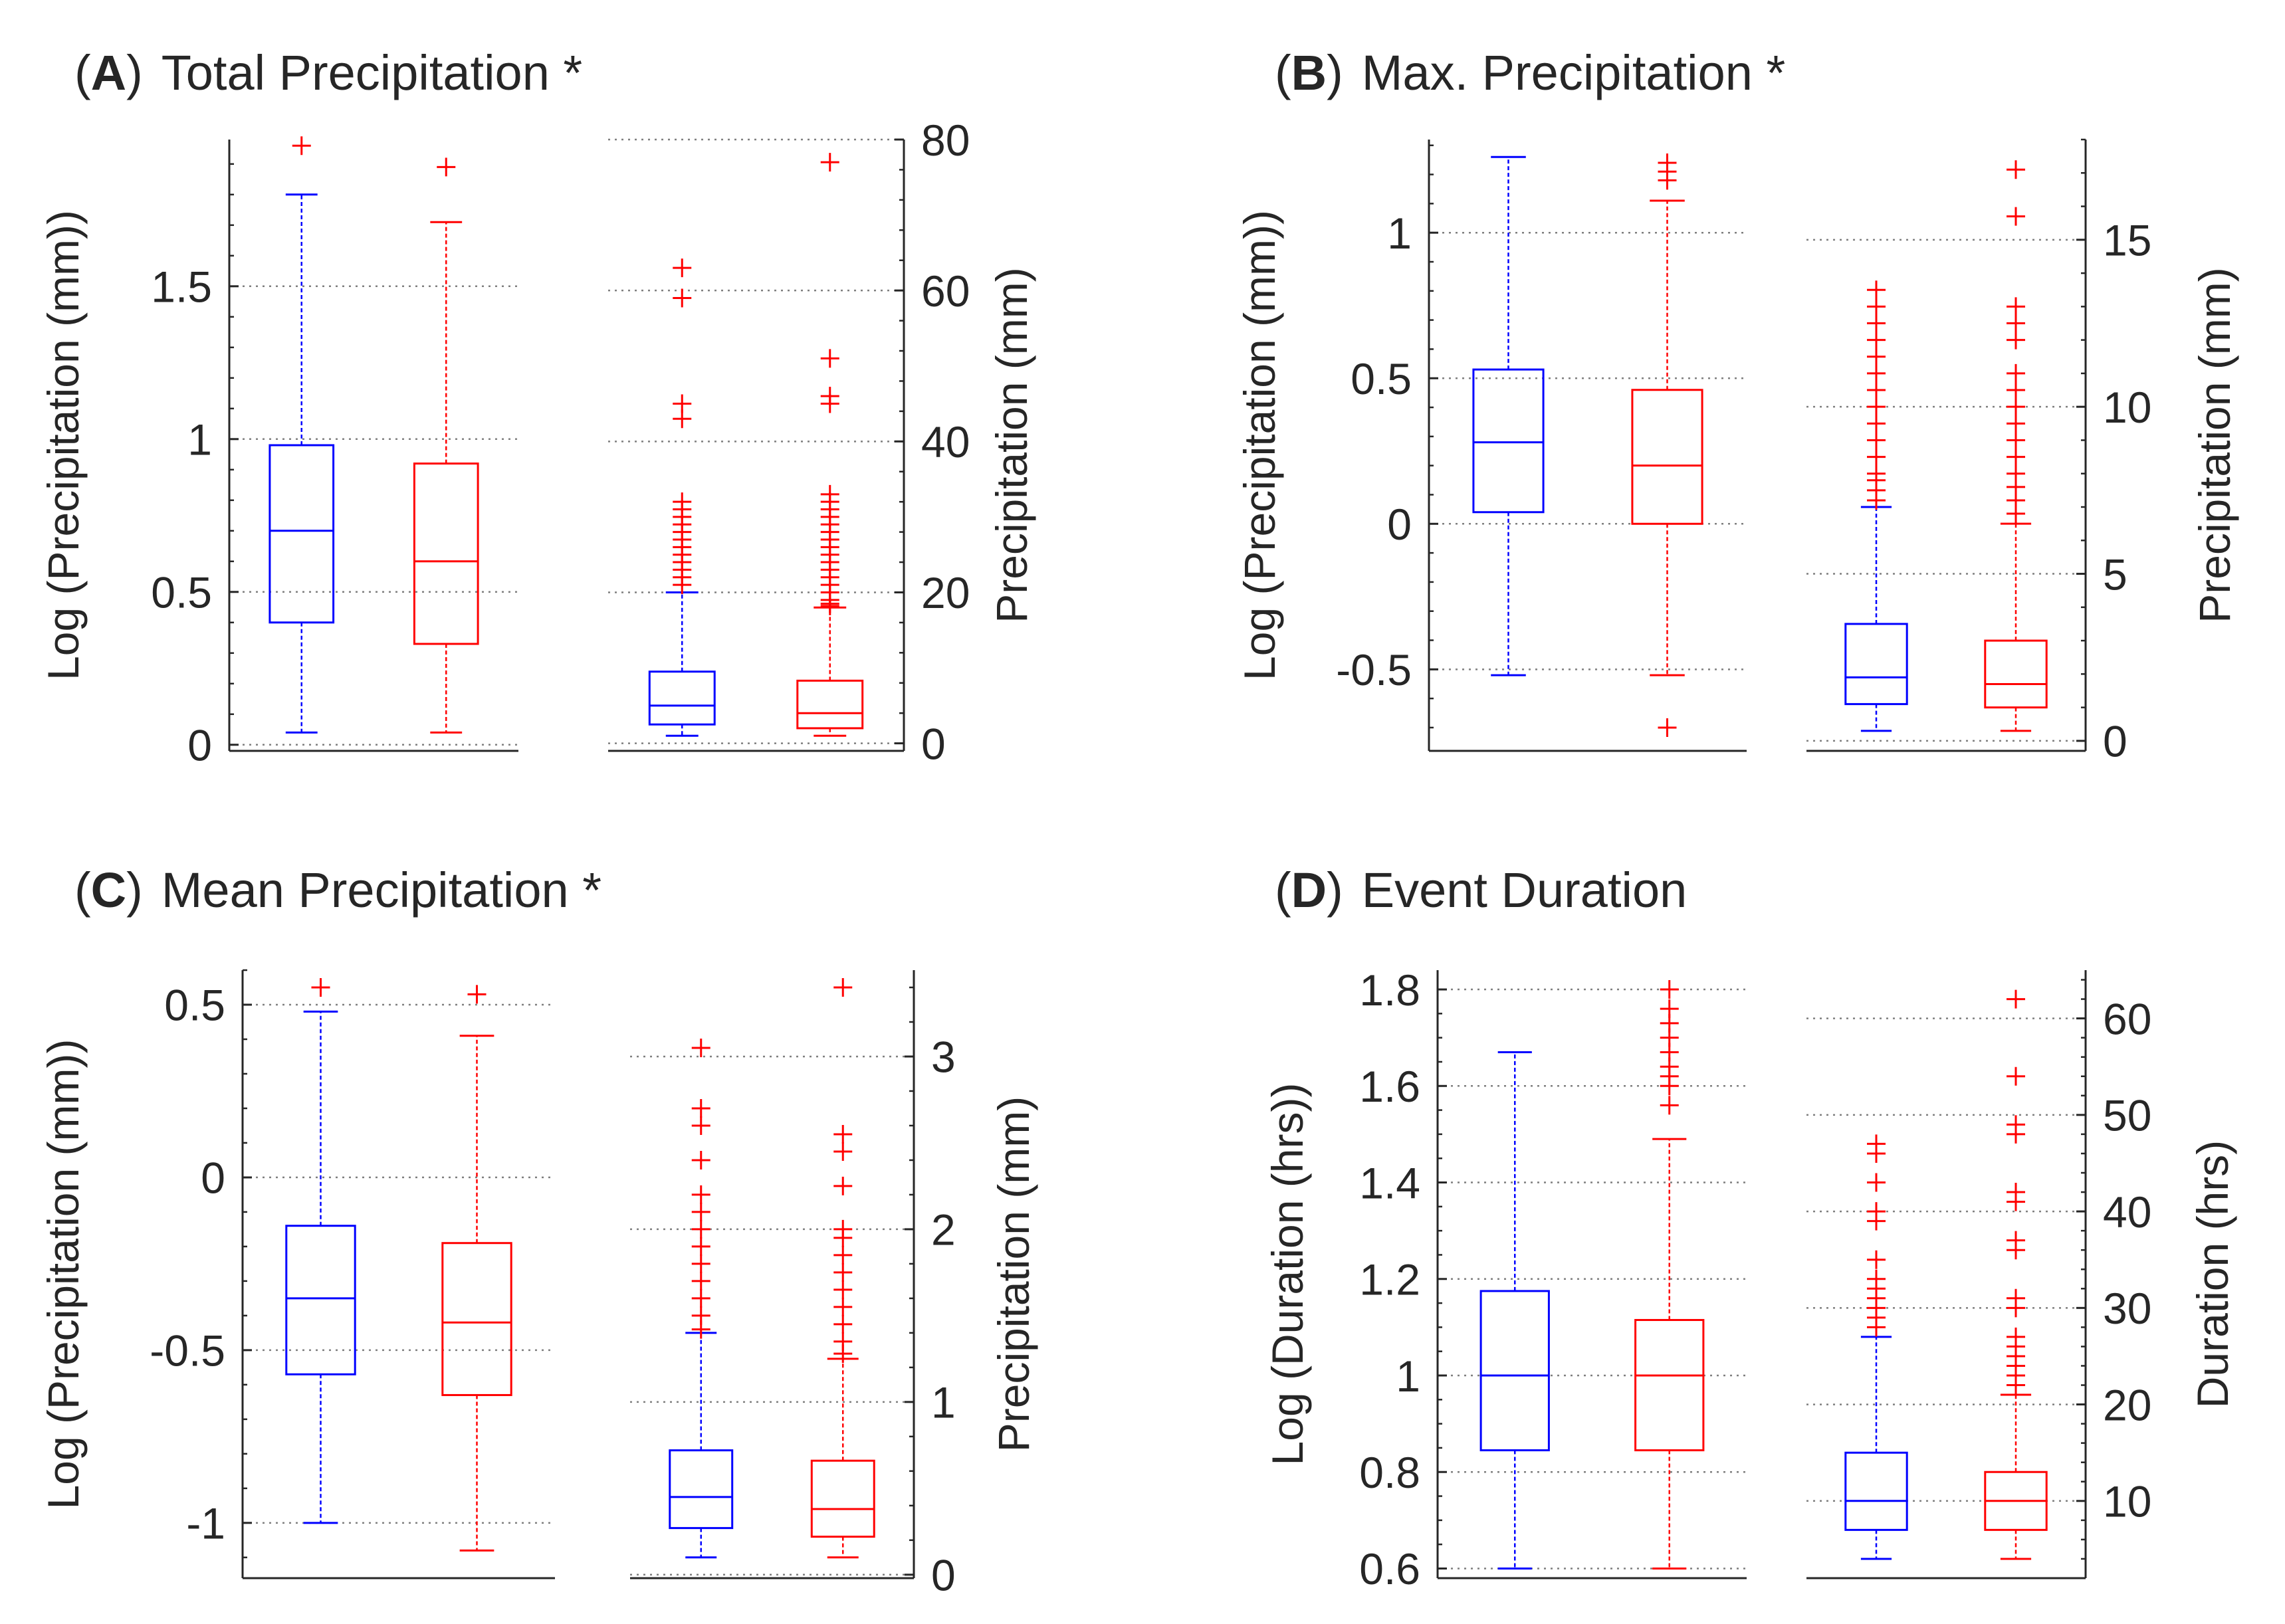  Describe the element at coordinates (328, 72) in the screenshot. I see `panel-title: (A) Total Precipitation *` at that location.